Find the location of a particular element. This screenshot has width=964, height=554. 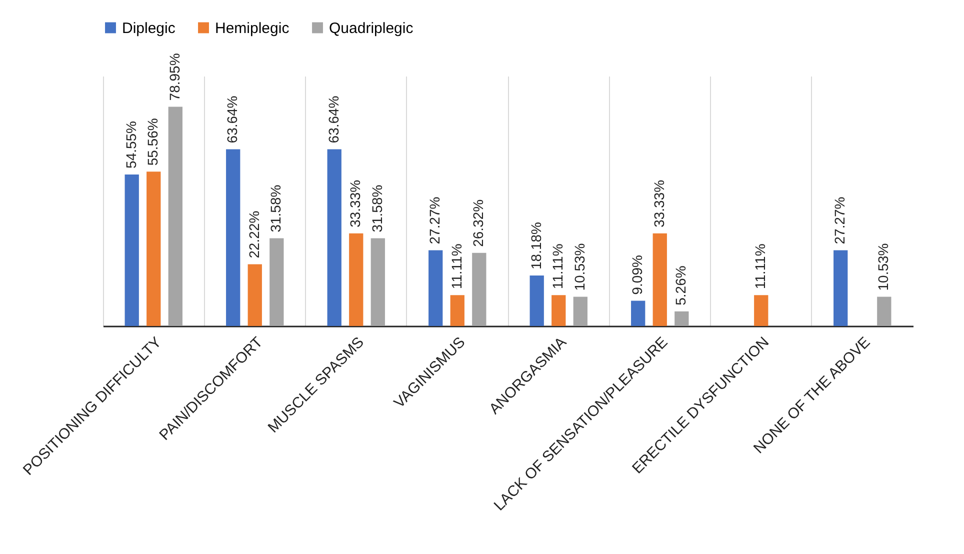

data-label: 54.55% is located at coordinates (130, 144).